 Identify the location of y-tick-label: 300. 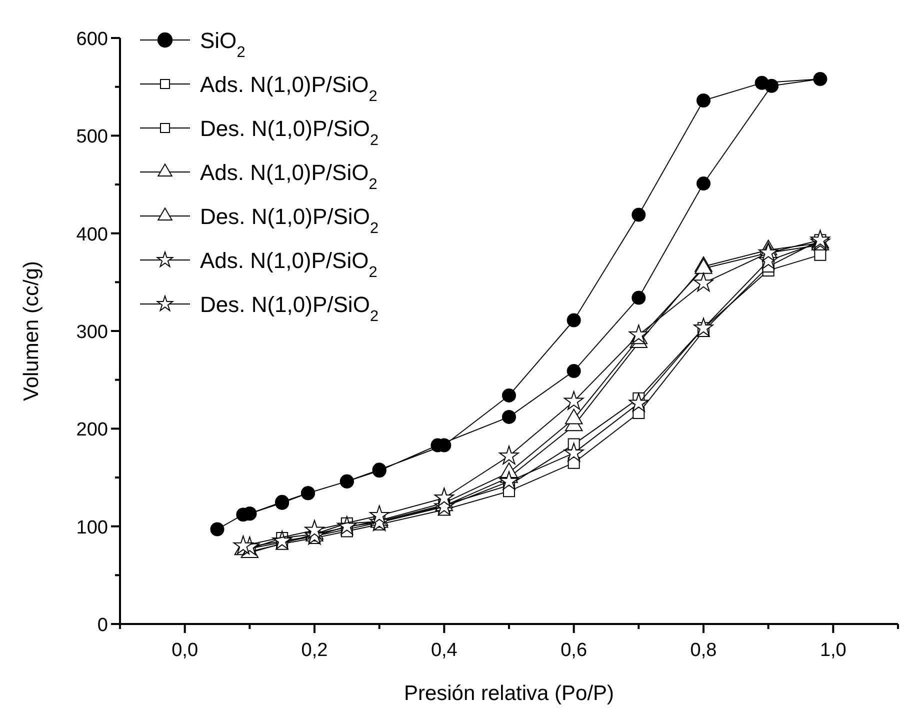
(92, 332).